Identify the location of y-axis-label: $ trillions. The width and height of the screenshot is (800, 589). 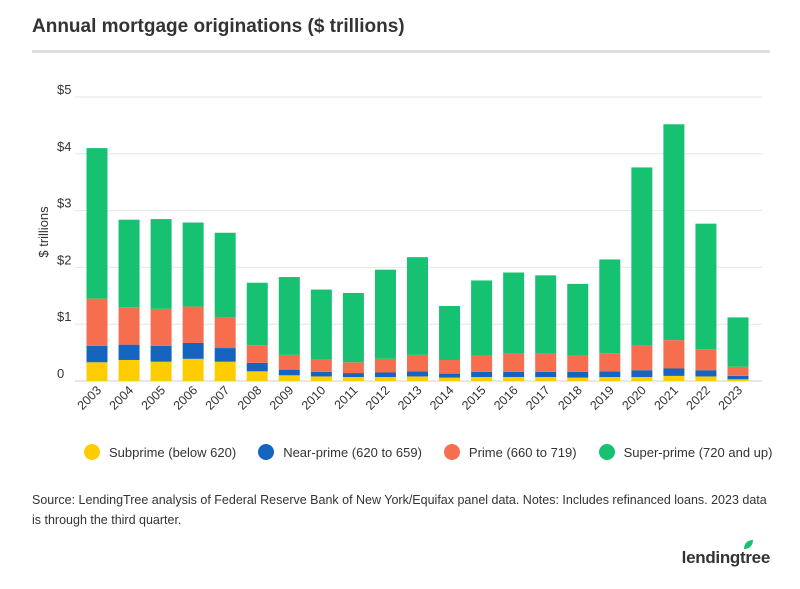
(43, 232).